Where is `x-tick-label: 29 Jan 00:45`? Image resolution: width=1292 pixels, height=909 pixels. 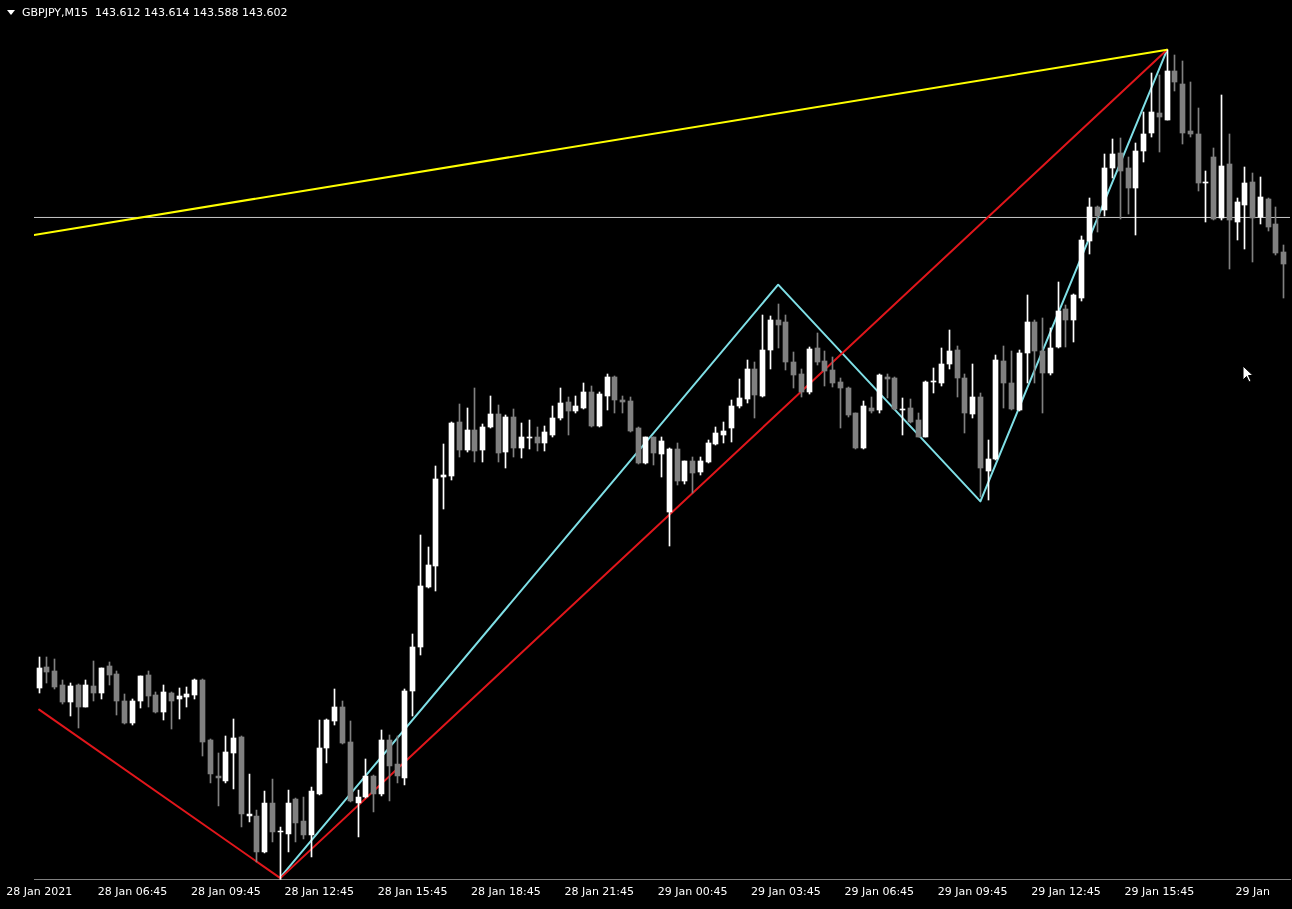
x-tick-label: 29 Jan 00:45 is located at coordinates (692, 892).